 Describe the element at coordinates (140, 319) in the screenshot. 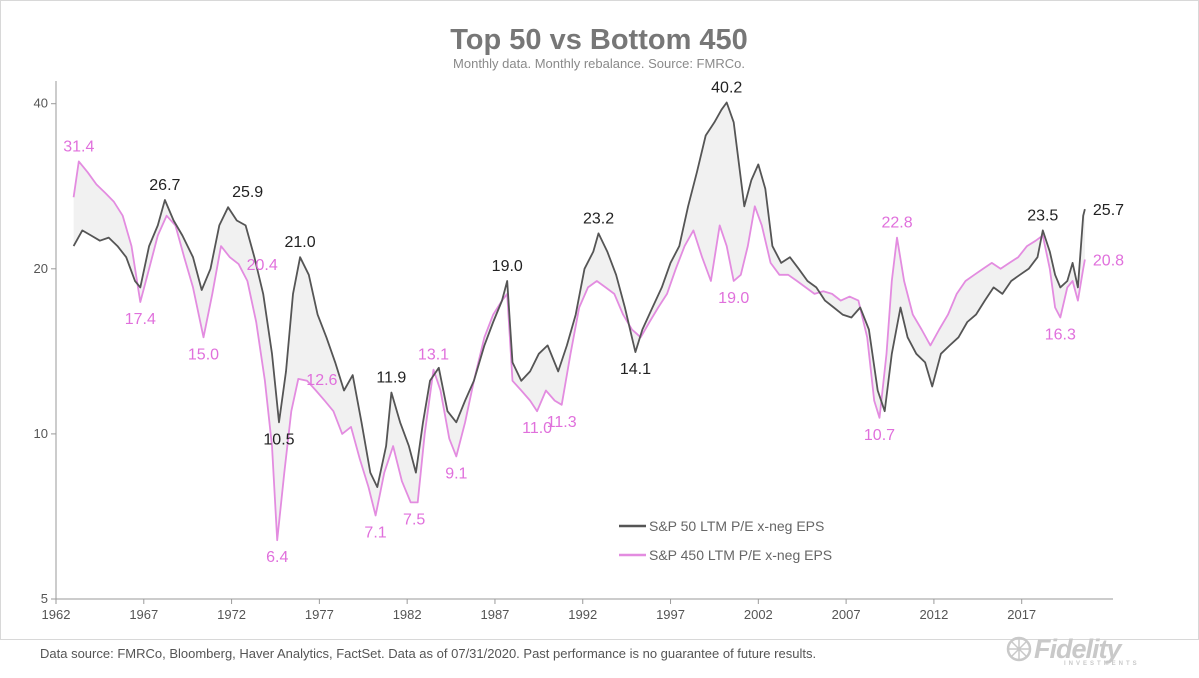

I see `data-label: 17.4` at that location.